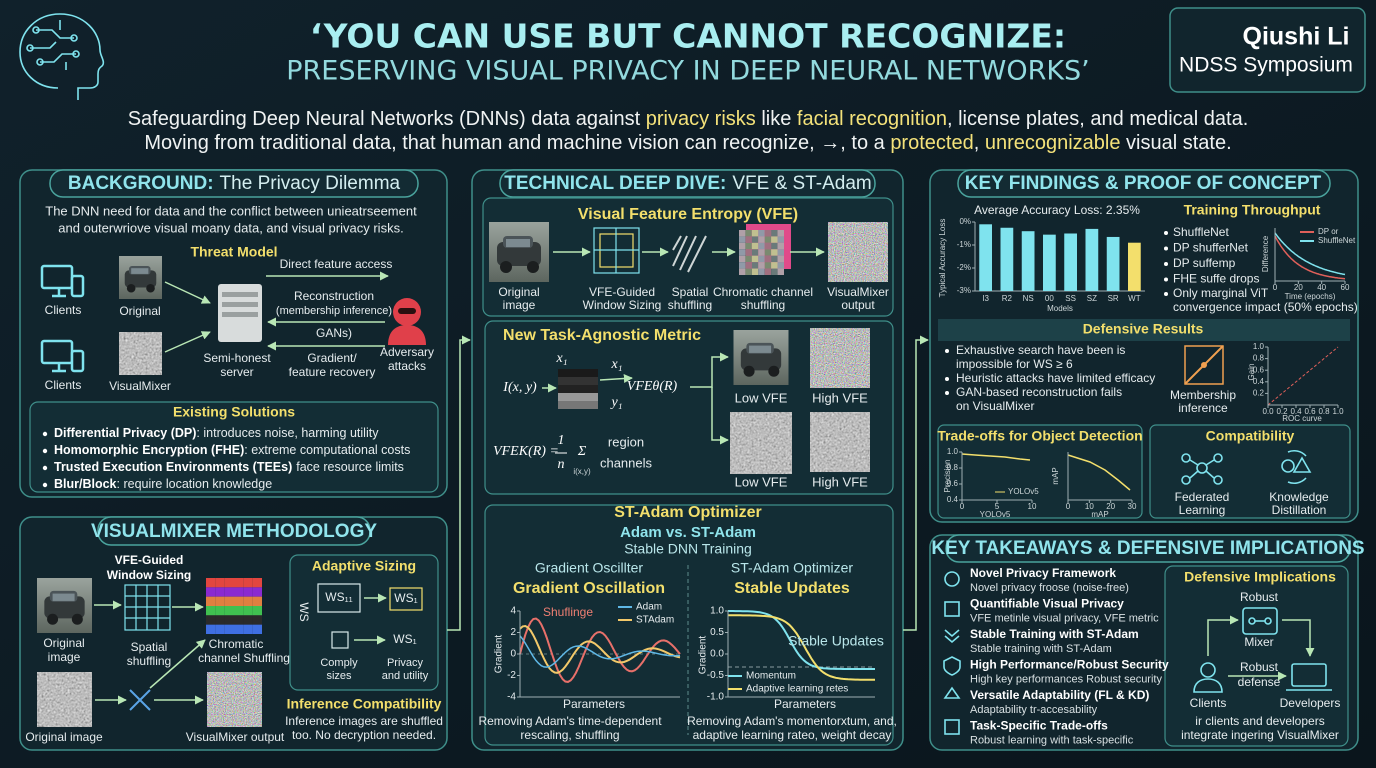 The width and height of the screenshot is (1376, 768). I want to click on xticks: 20, so click(1110, 506).